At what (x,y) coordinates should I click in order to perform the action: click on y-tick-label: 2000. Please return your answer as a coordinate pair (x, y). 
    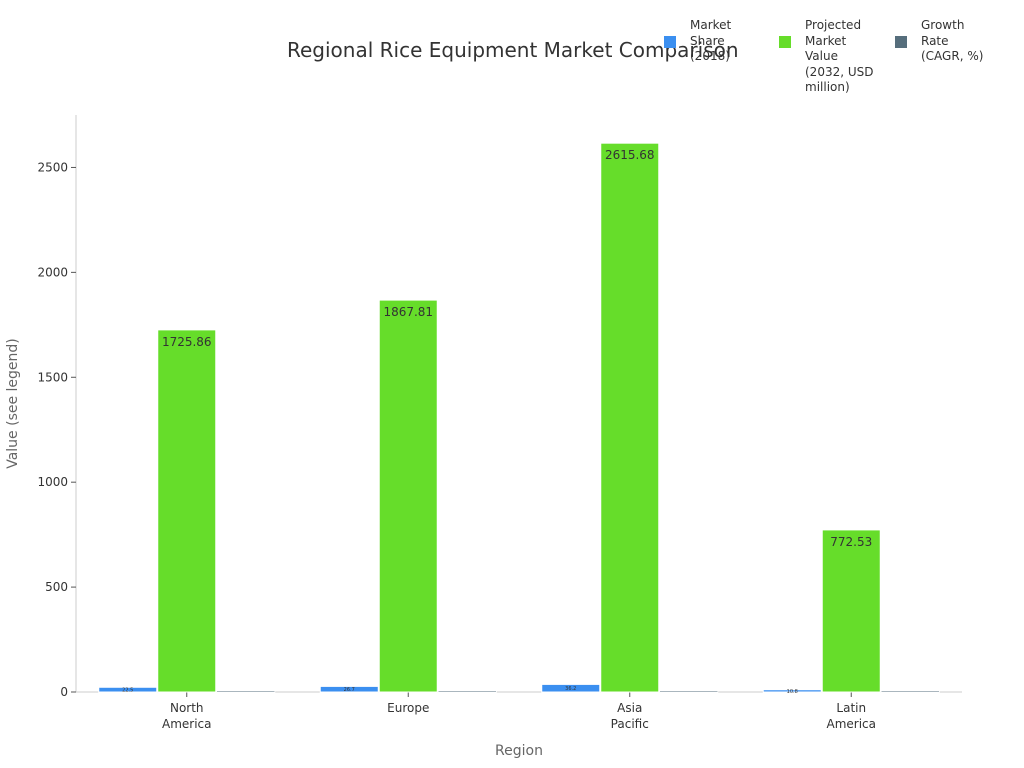
    Looking at the image, I should click on (52, 272).